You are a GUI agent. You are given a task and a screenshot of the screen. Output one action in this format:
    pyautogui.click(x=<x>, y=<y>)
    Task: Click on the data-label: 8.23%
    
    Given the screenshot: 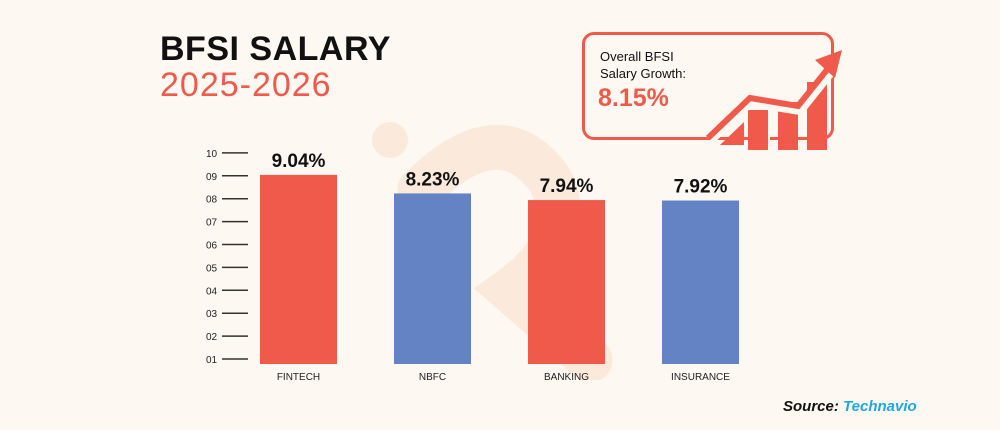 What is the action you would take?
    pyautogui.click(x=433, y=179)
    